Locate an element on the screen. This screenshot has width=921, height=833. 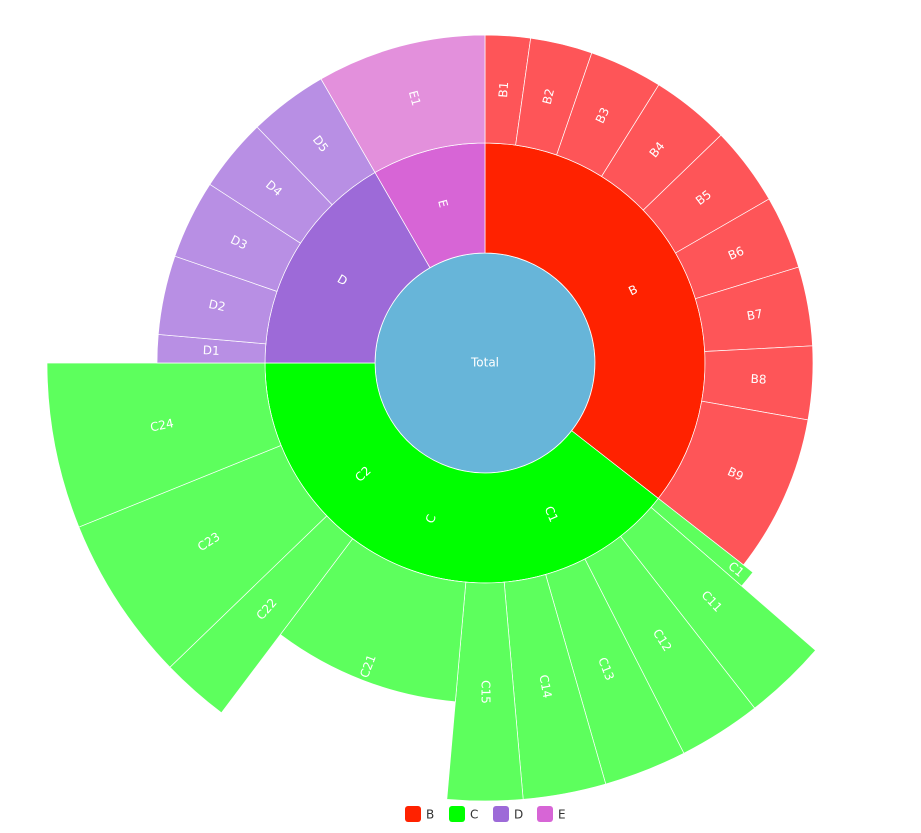
segment-label: C1 is located at coordinates (551, 514).